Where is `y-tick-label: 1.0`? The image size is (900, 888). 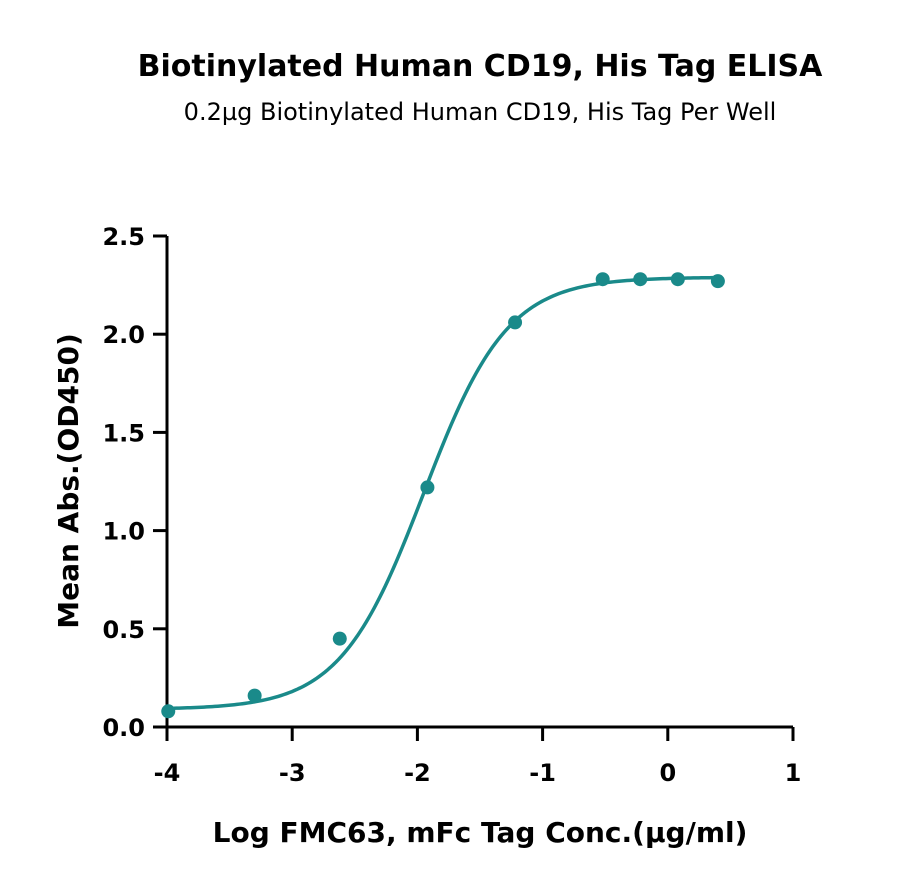 y-tick-label: 1.0 is located at coordinates (123, 532).